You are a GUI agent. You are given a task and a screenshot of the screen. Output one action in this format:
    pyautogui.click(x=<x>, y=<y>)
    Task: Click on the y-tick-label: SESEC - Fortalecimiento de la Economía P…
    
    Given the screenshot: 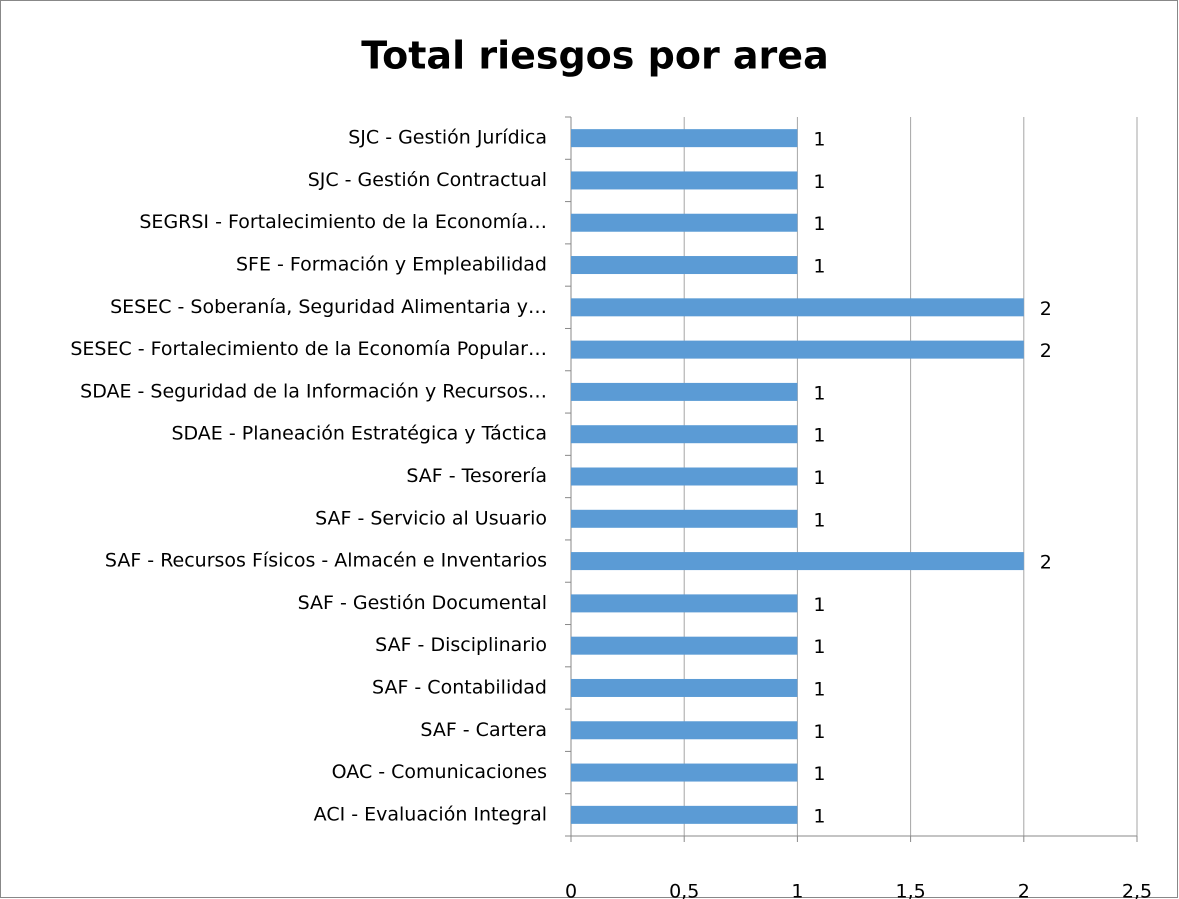 What is the action you would take?
    pyautogui.click(x=308, y=349)
    